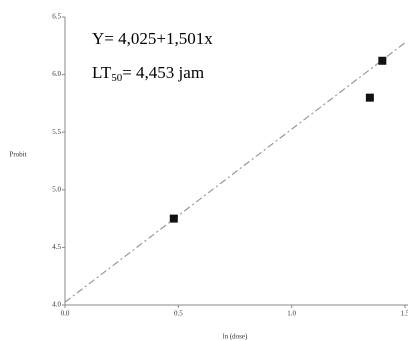  I want to click on x-tick-label: 0.0, so click(65, 314).